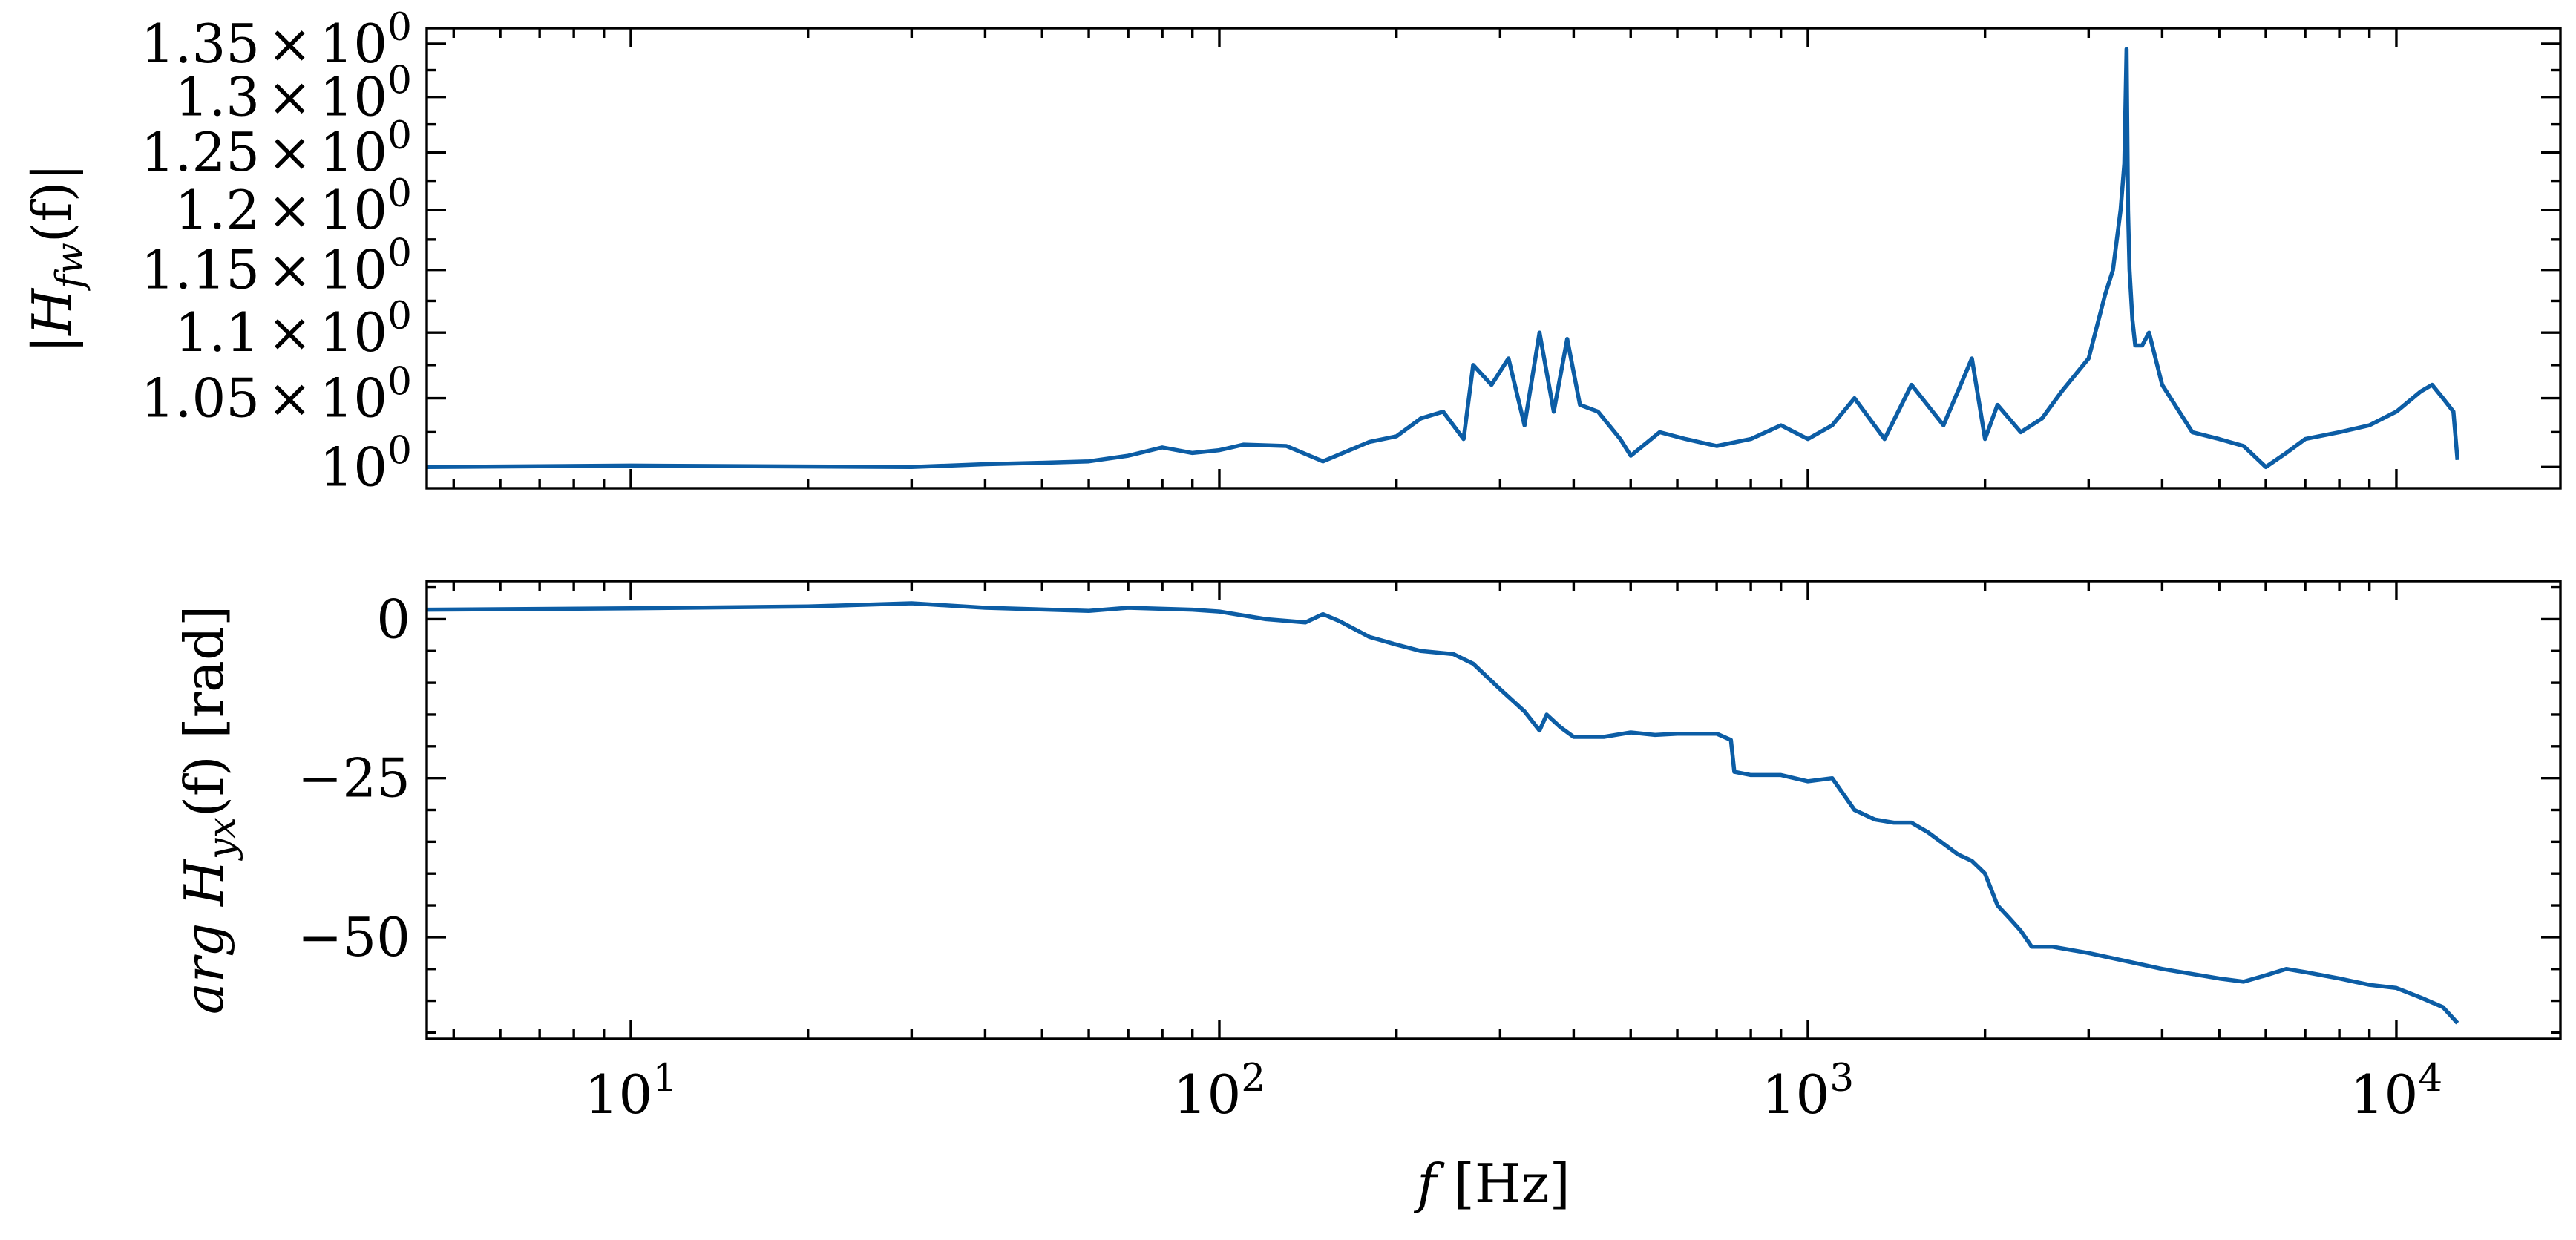 This screenshot has width=2576, height=1240. What do you see at coordinates (354, 937) in the screenshot?
I see `y-tick-label: −50` at bounding box center [354, 937].